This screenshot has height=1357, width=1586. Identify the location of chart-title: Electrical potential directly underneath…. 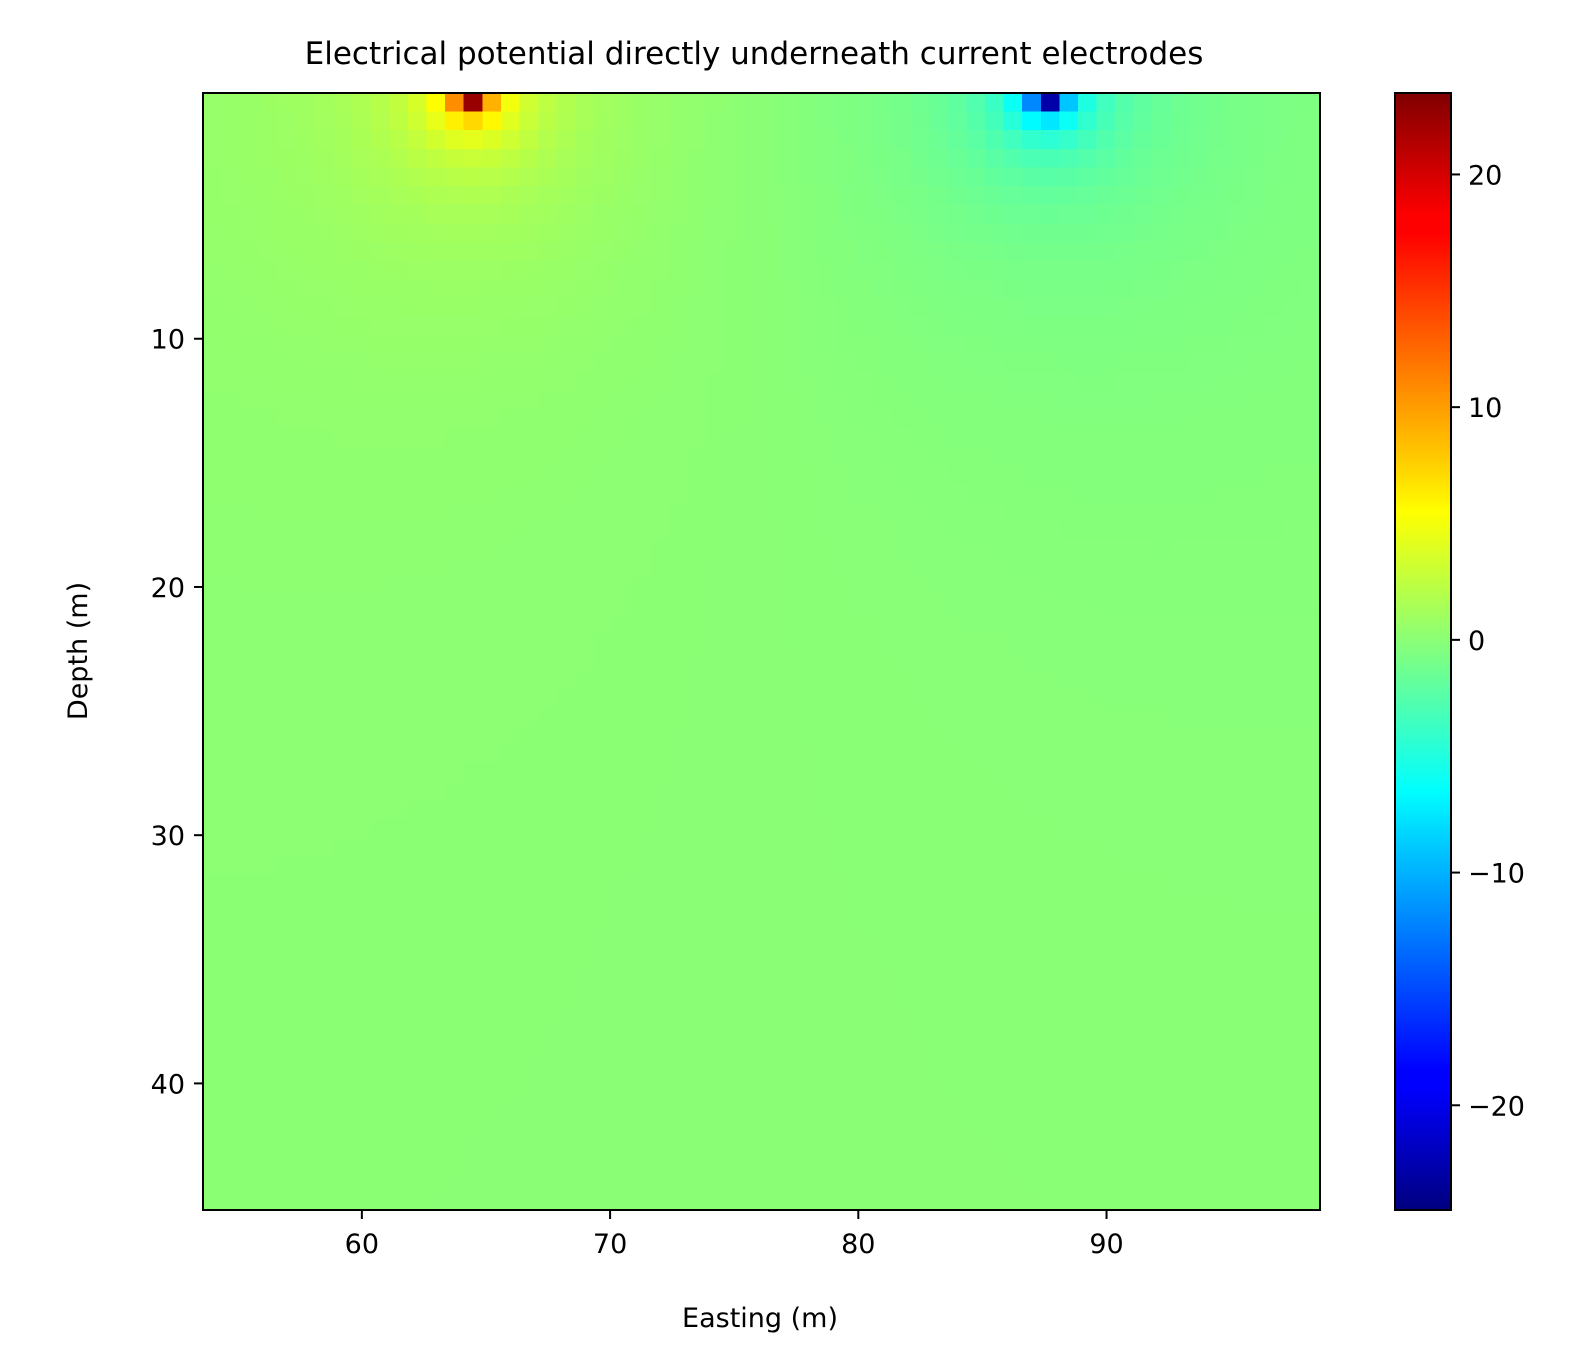
(754, 54).